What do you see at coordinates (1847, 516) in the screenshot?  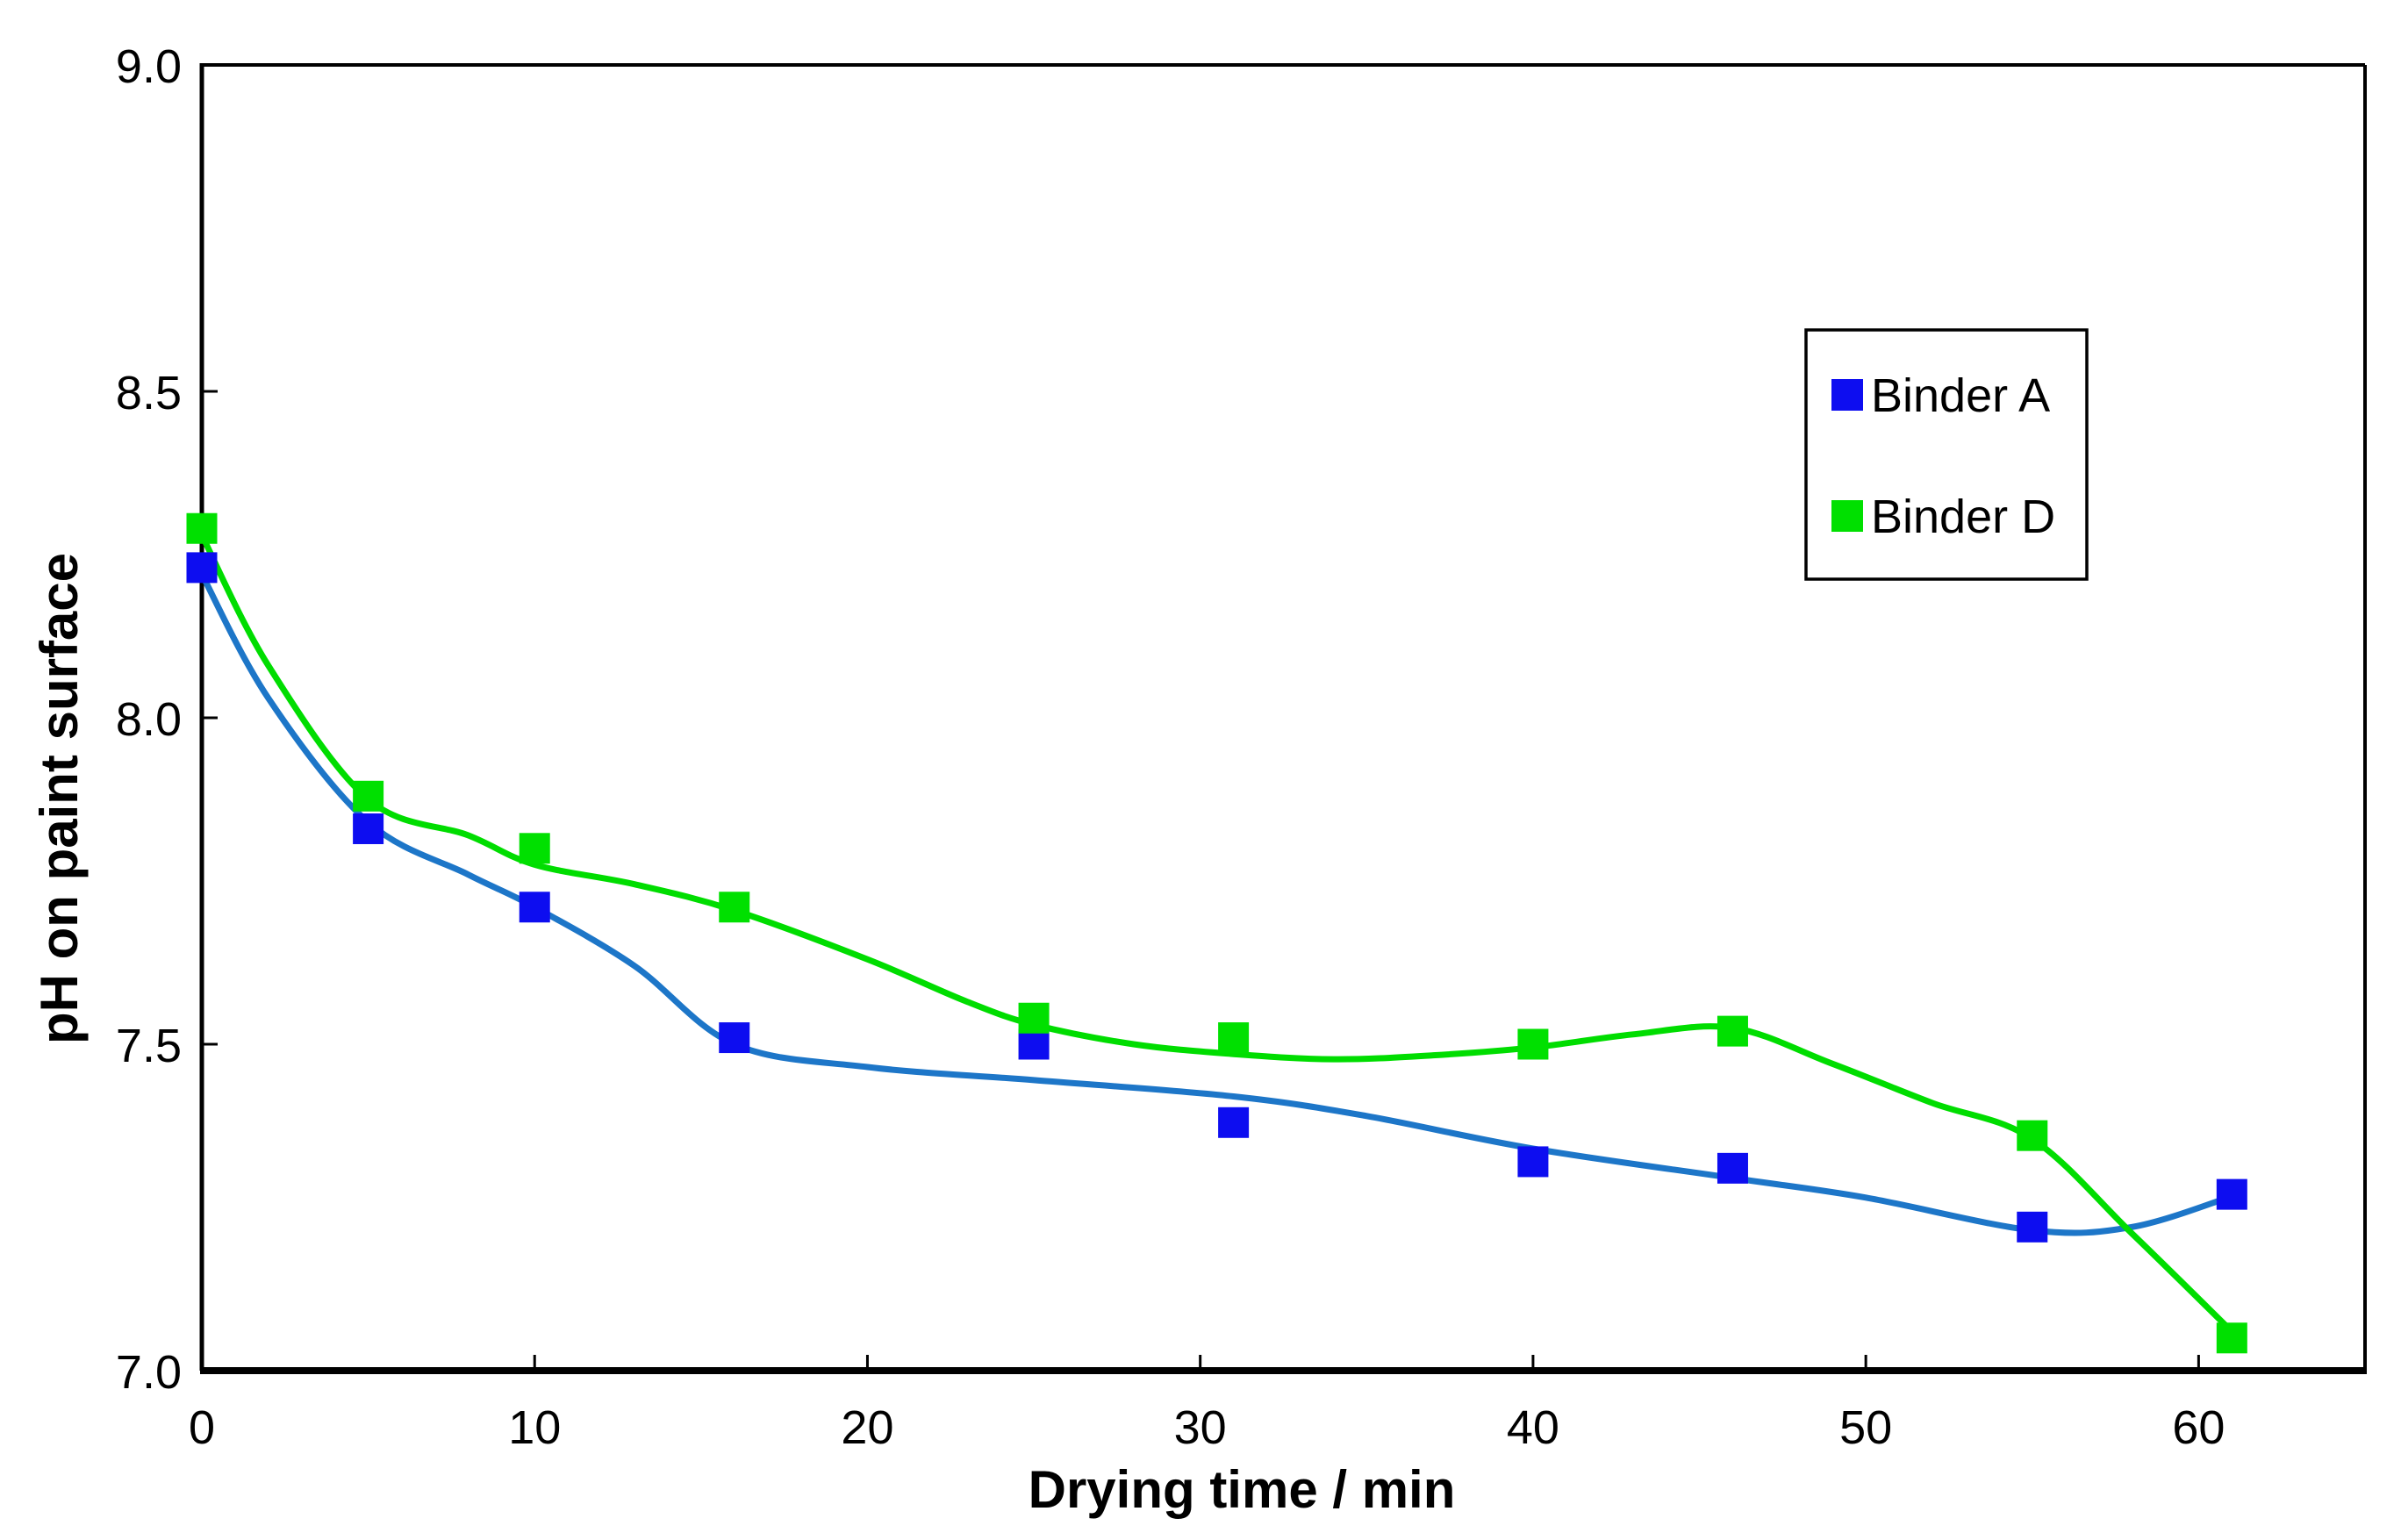 I see `legend-swatch-binder-d` at bounding box center [1847, 516].